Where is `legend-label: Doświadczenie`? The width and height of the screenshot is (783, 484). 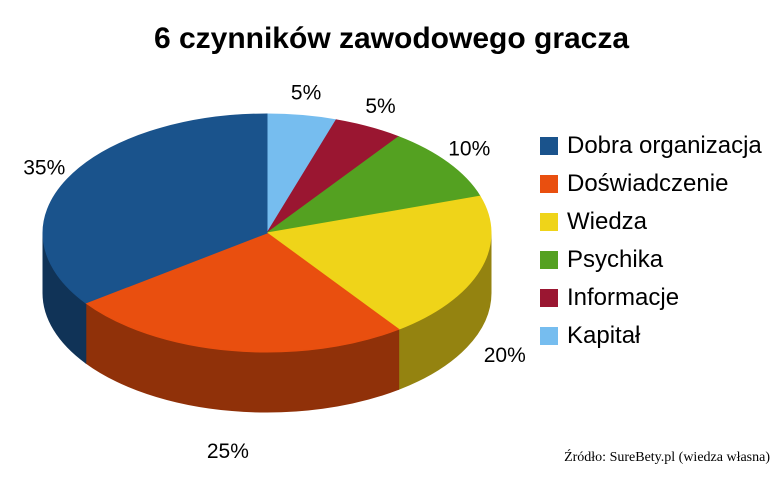 legend-label: Doświadczenie is located at coordinates (648, 183).